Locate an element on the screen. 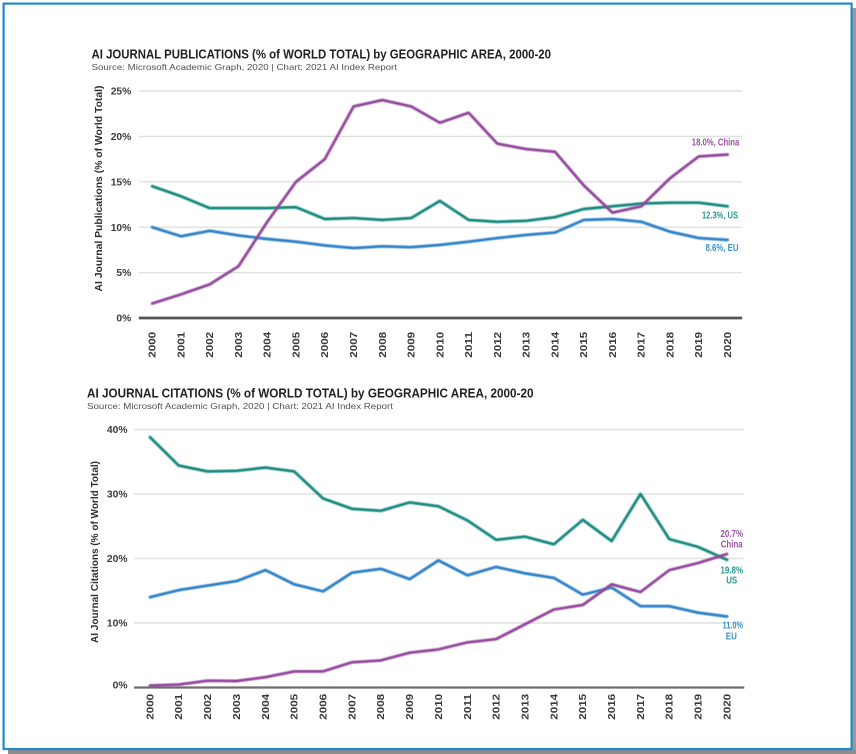  svg-text: 18.0%, China is located at coordinates (716, 143).